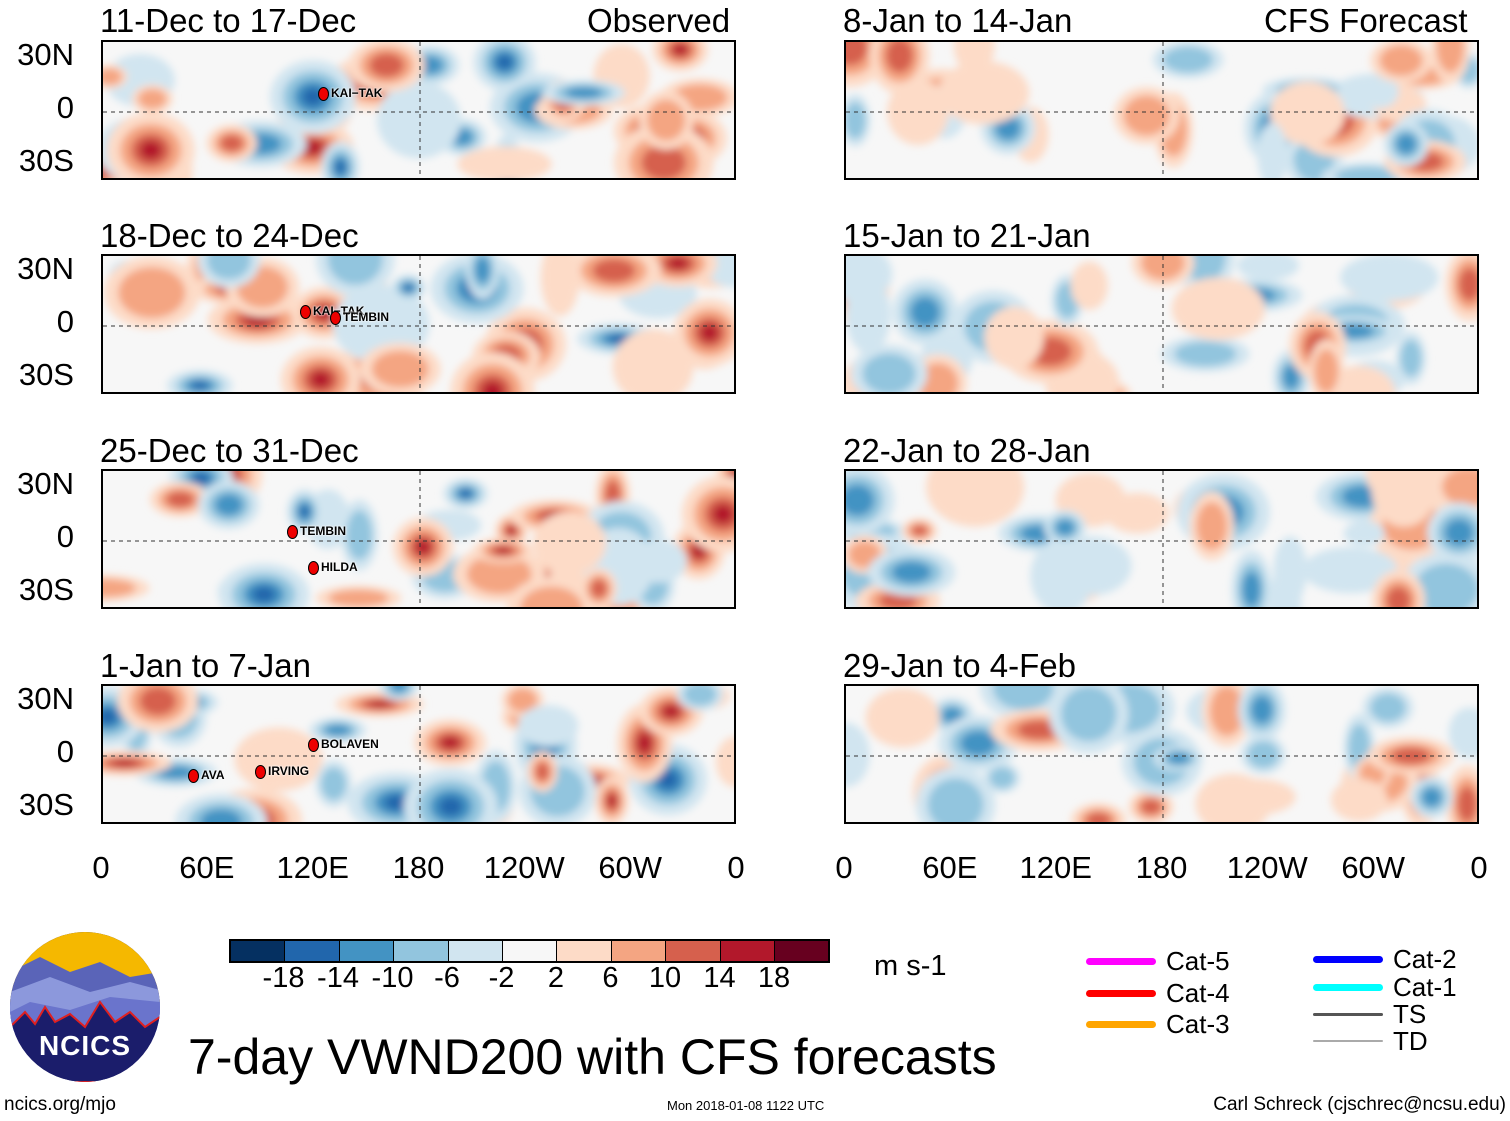 The image size is (1510, 1121). What do you see at coordinates (350, 93) in the screenshot?
I see `storm-label: KAI−TAK` at bounding box center [350, 93].